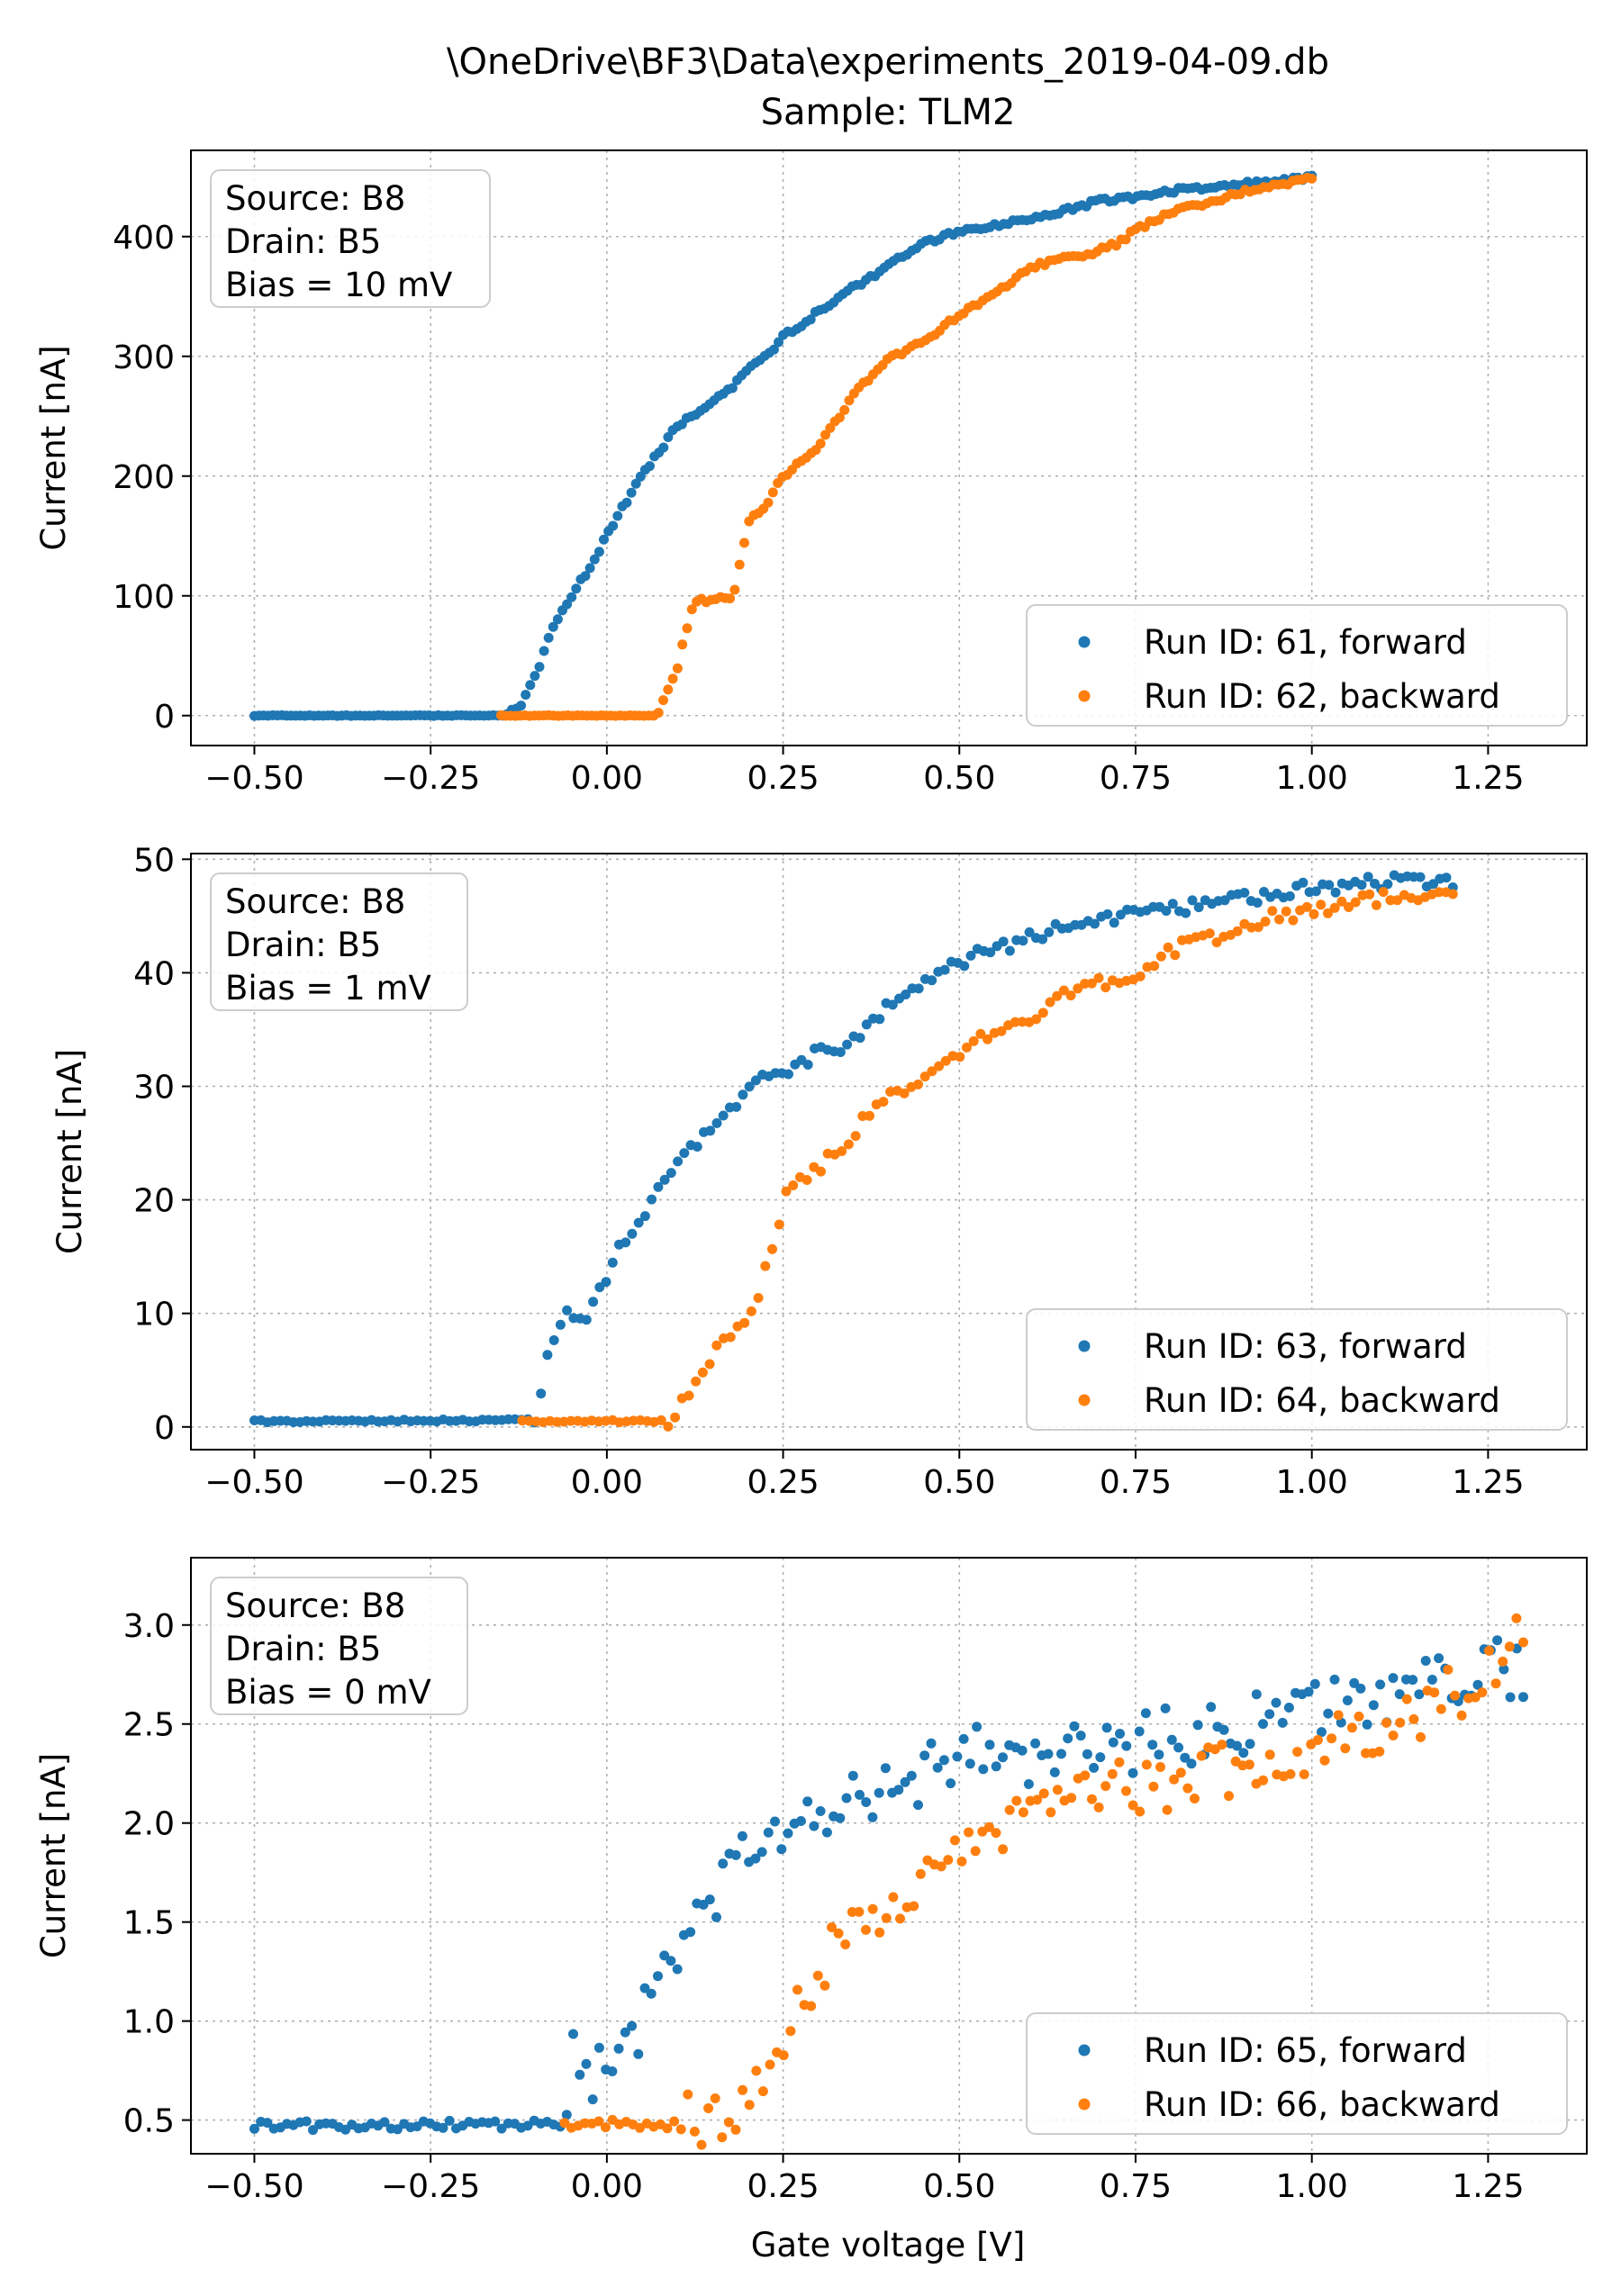 The image size is (1621, 2296). I want to click on y-tick-label: 0.5, so click(149, 2122).